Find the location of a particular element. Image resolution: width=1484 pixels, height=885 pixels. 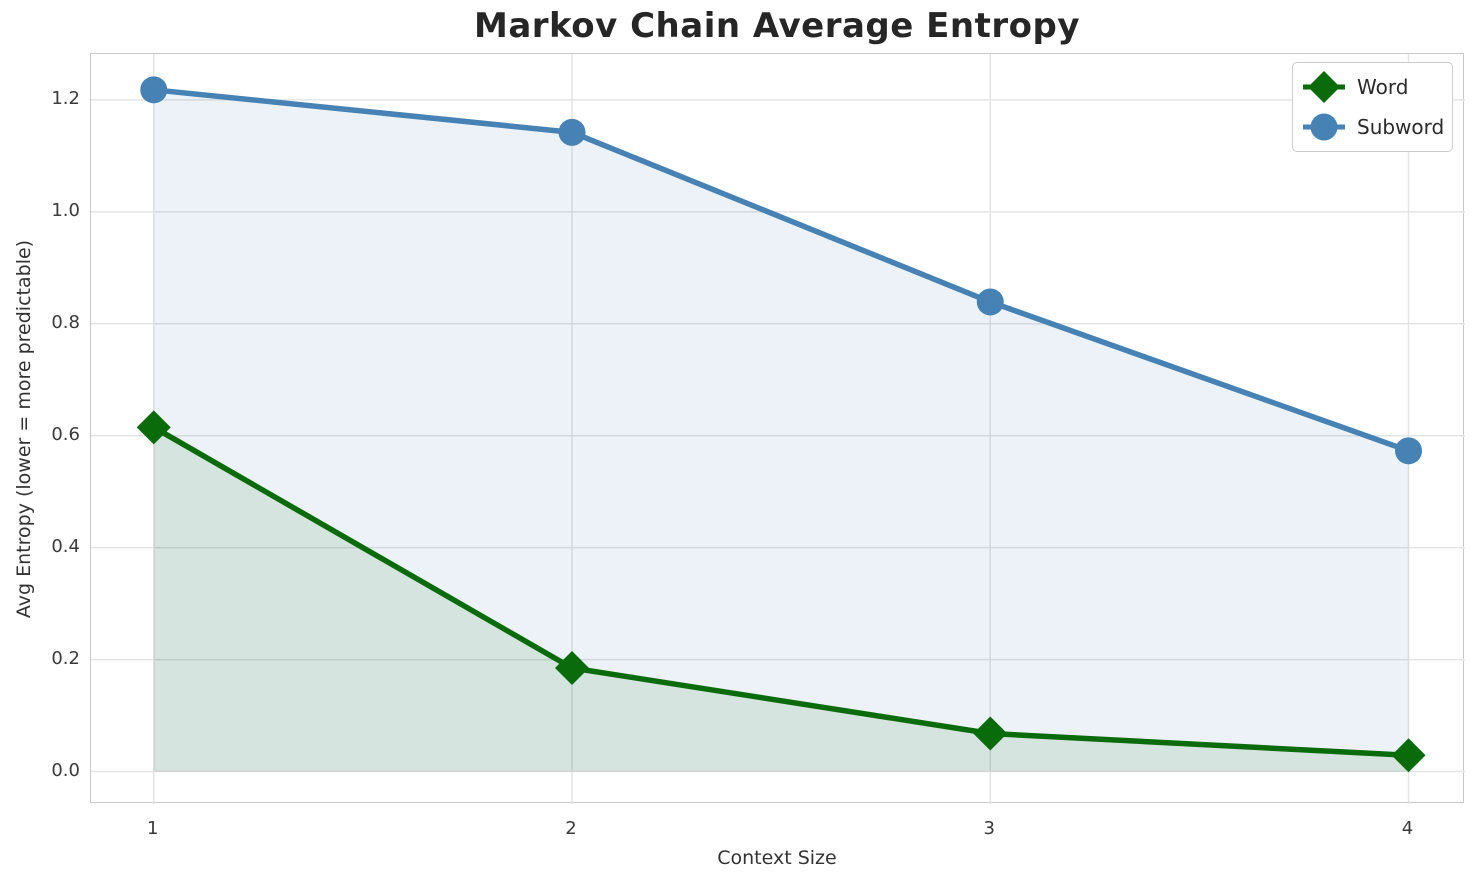

legend: Word Subword is located at coordinates (1372, 107).